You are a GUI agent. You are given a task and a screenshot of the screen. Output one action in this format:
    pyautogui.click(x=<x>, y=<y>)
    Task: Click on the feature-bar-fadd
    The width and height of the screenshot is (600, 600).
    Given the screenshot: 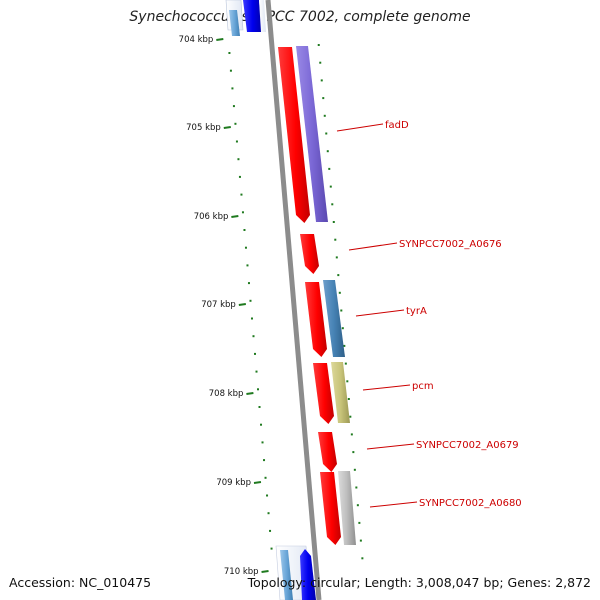 What is the action you would take?
    pyautogui.click(x=312, y=134)
    